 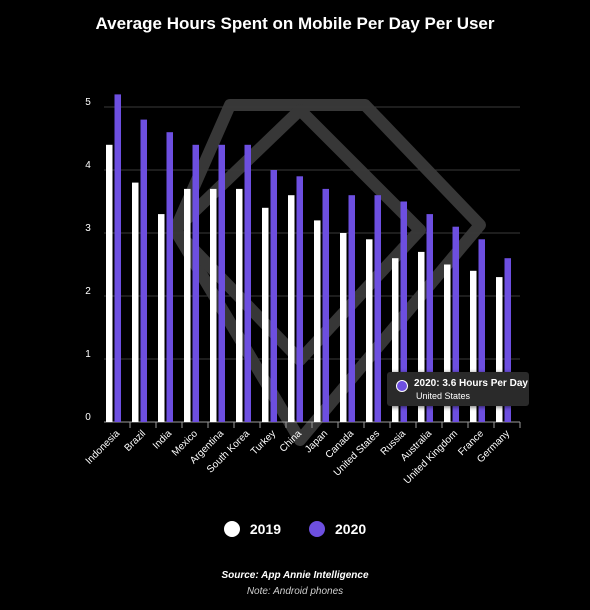 I want to click on bar-2019-argentina, so click(x=213, y=305).